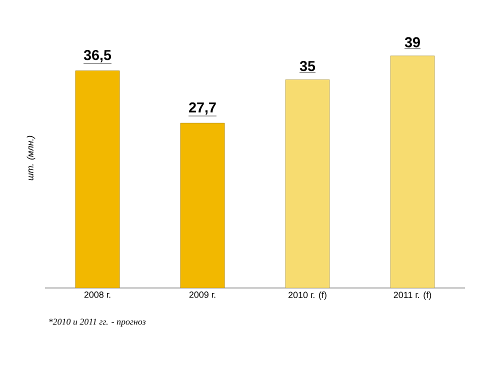  I want to click on data-label: 36,5, so click(98, 56).